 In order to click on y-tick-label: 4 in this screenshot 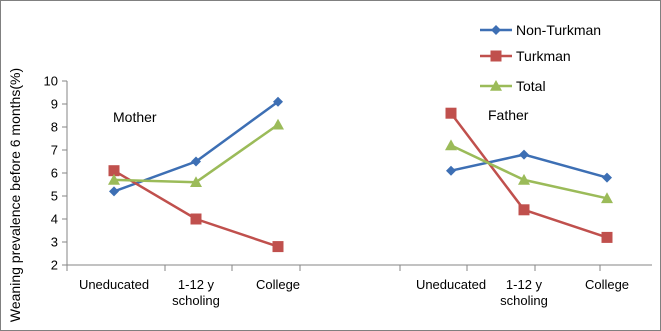, I will do `click(54, 219)`.